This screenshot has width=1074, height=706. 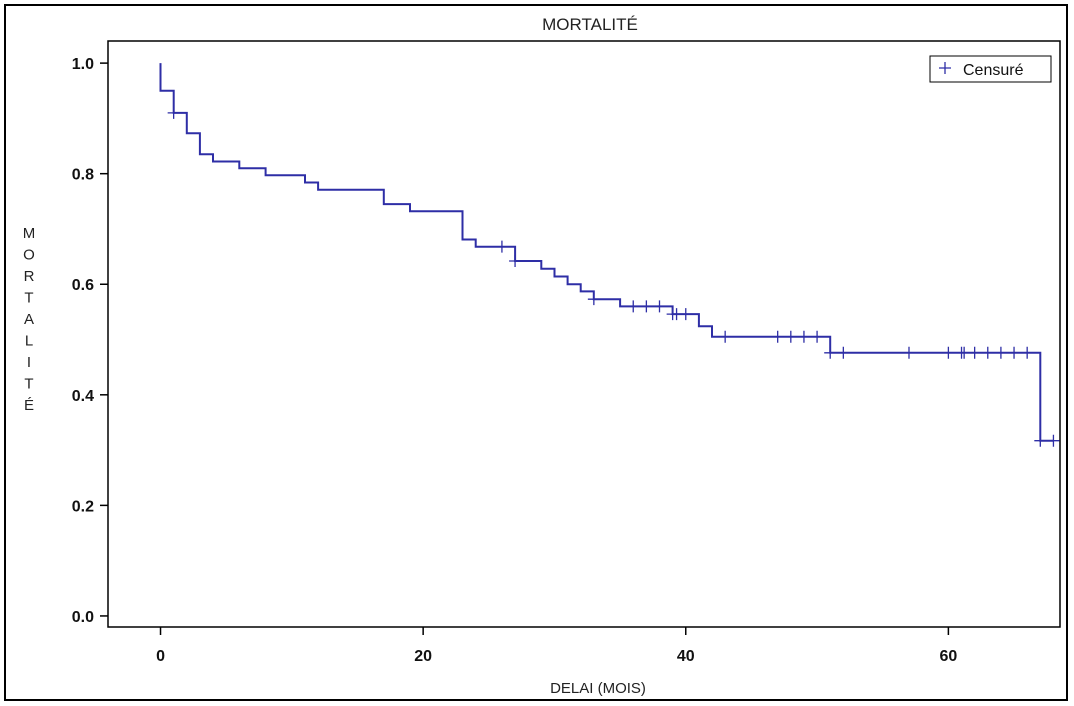 I want to click on x-tick-label: 0, so click(x=160, y=656).